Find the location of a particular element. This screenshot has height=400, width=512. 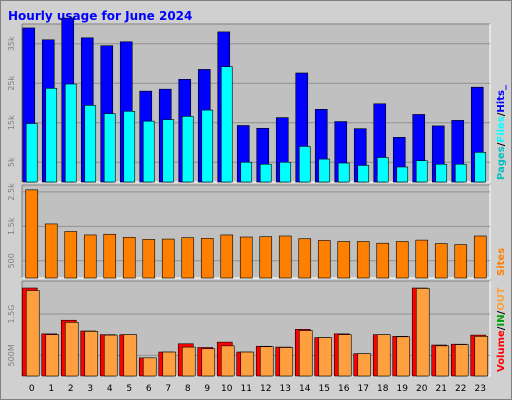

chart-title: Hourly usage for June 2024 is located at coordinates (100, 16).